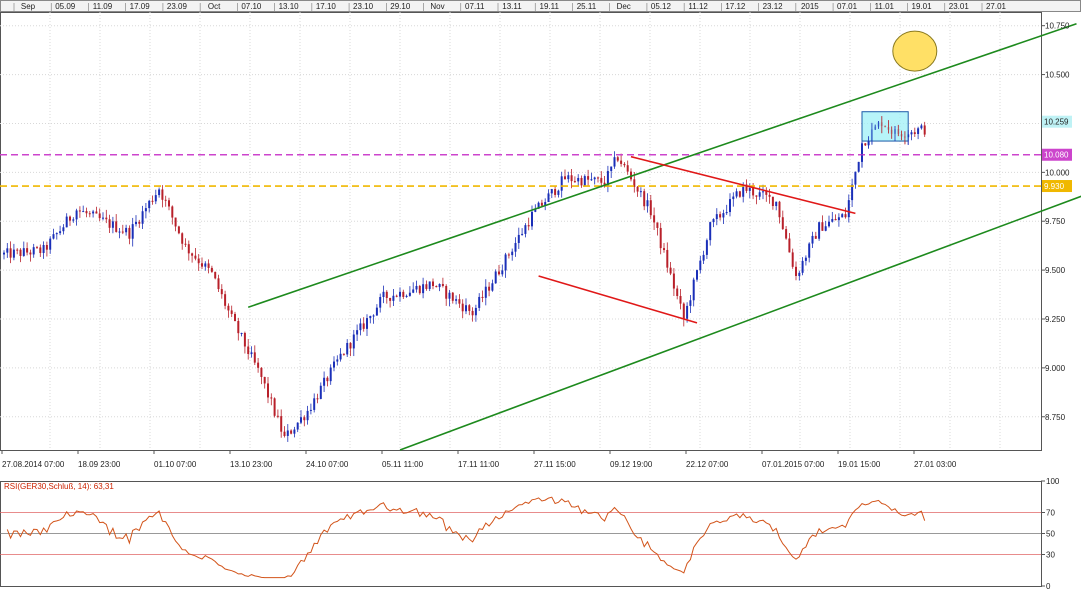 The image size is (1081, 592). What do you see at coordinates (631, 464) in the screenshot?
I see `bottom-time-label: 09.12 19:00` at bounding box center [631, 464].